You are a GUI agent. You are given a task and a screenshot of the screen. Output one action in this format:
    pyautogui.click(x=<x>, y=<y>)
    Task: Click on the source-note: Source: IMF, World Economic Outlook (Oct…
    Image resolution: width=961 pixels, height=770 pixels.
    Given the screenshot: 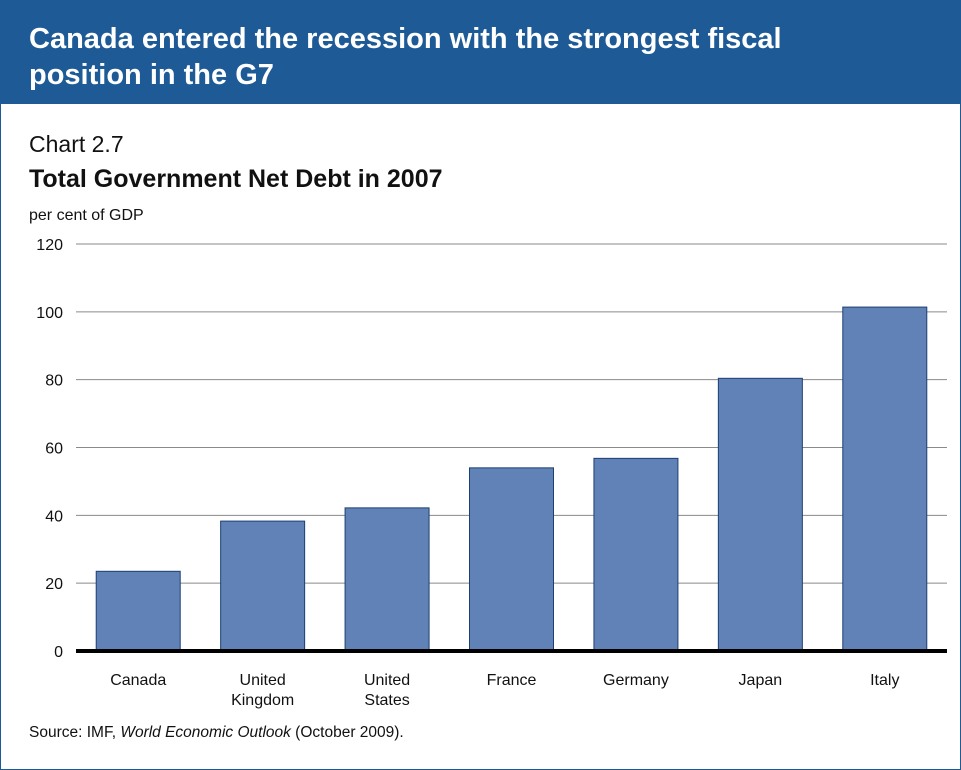 What is the action you would take?
    pyautogui.click(x=216, y=733)
    